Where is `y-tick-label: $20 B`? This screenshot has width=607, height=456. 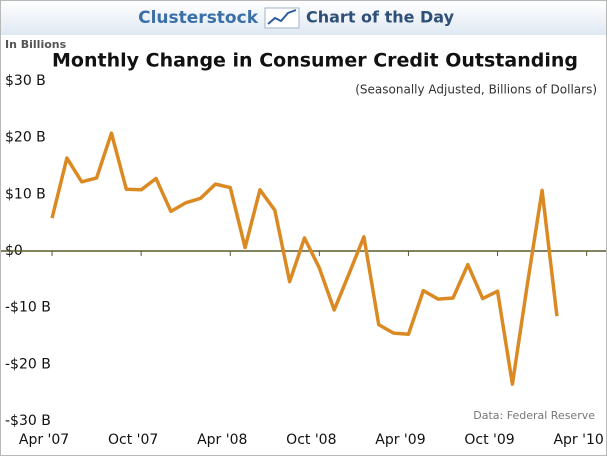 y-tick-label: $20 B is located at coordinates (25, 138).